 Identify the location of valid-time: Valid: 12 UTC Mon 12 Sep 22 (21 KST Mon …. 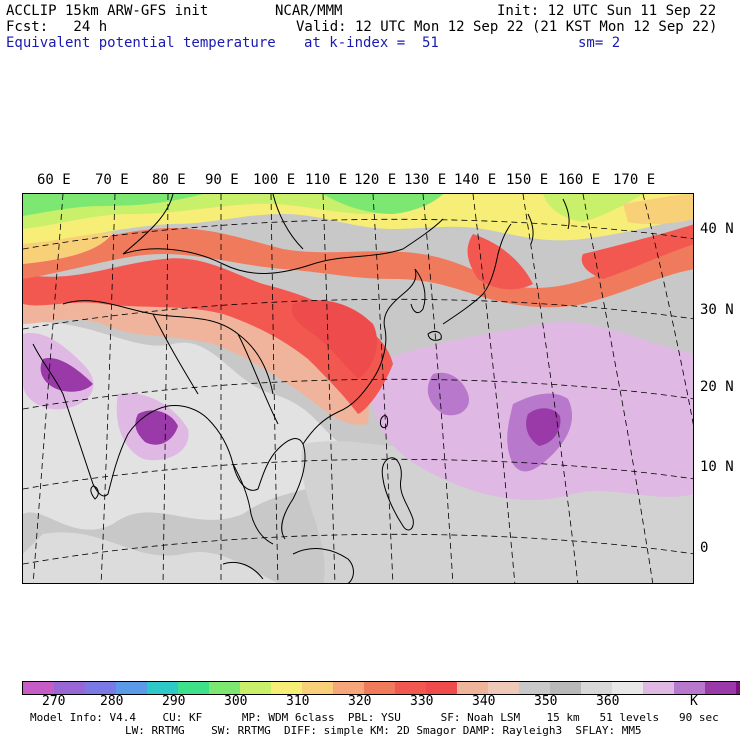
(507, 27).